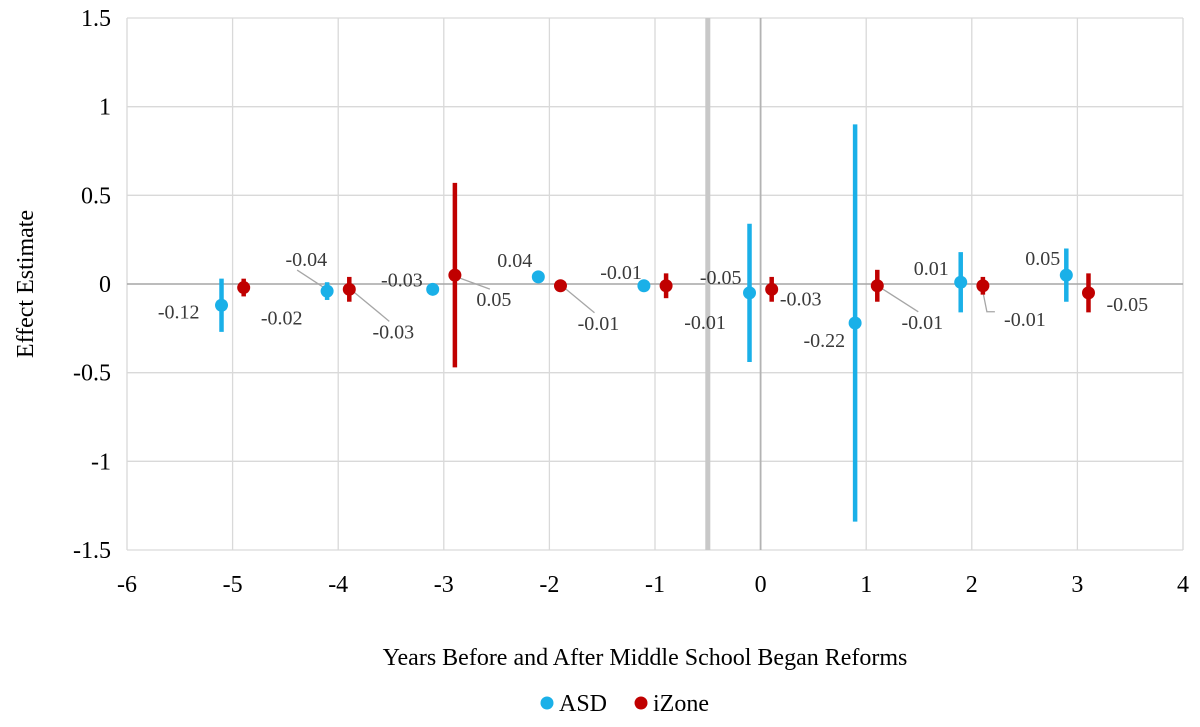 The image size is (1200, 727). What do you see at coordinates (96, 19) in the screenshot?
I see `y-tick-label: 1.5` at bounding box center [96, 19].